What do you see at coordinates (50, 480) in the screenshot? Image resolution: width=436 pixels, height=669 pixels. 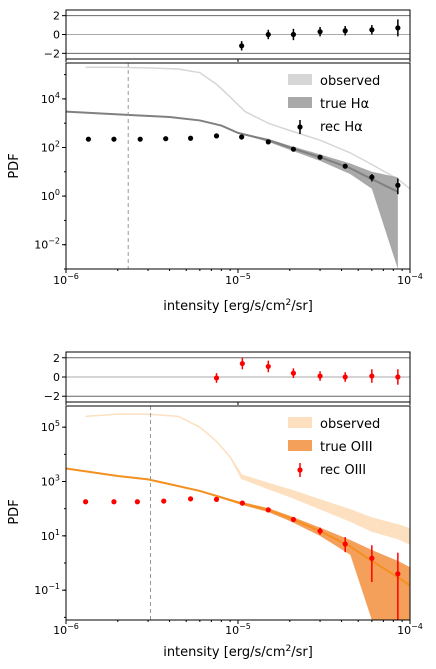 I see `y-tick-label: 10³` at bounding box center [50, 480].